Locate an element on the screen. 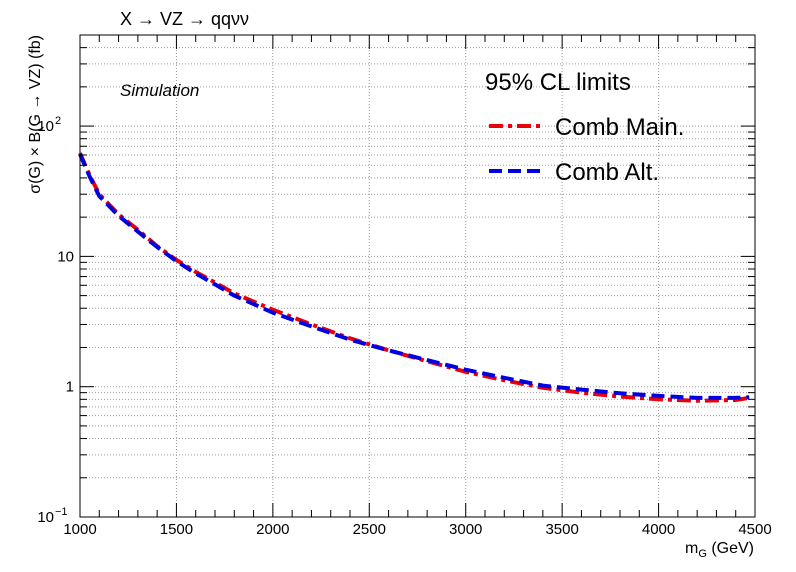 The height and width of the screenshot is (572, 796). legend-title: 95% CL limits is located at coordinates (558, 82).